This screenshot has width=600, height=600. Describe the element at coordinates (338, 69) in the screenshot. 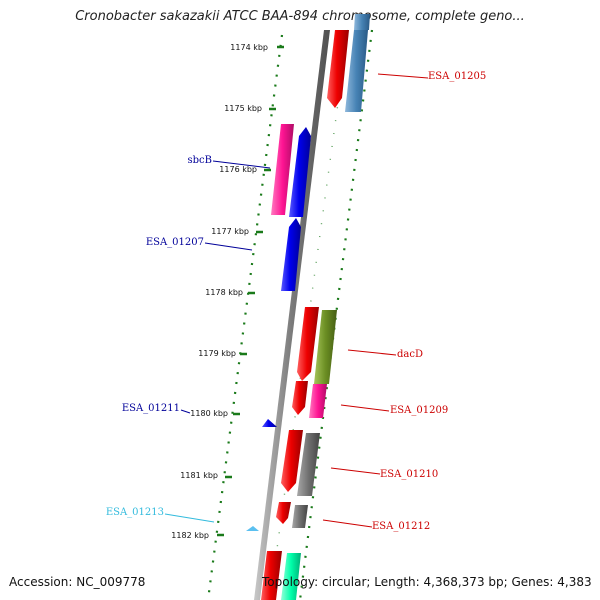

I see `gene-feature-esa01205-cds` at that location.